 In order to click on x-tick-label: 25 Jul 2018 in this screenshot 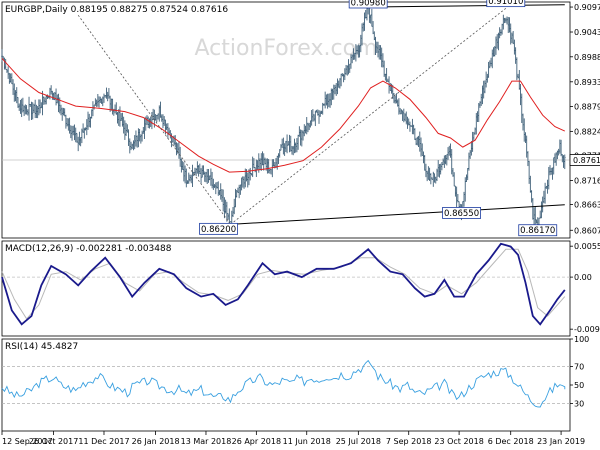, I will do `click(358, 441)`.